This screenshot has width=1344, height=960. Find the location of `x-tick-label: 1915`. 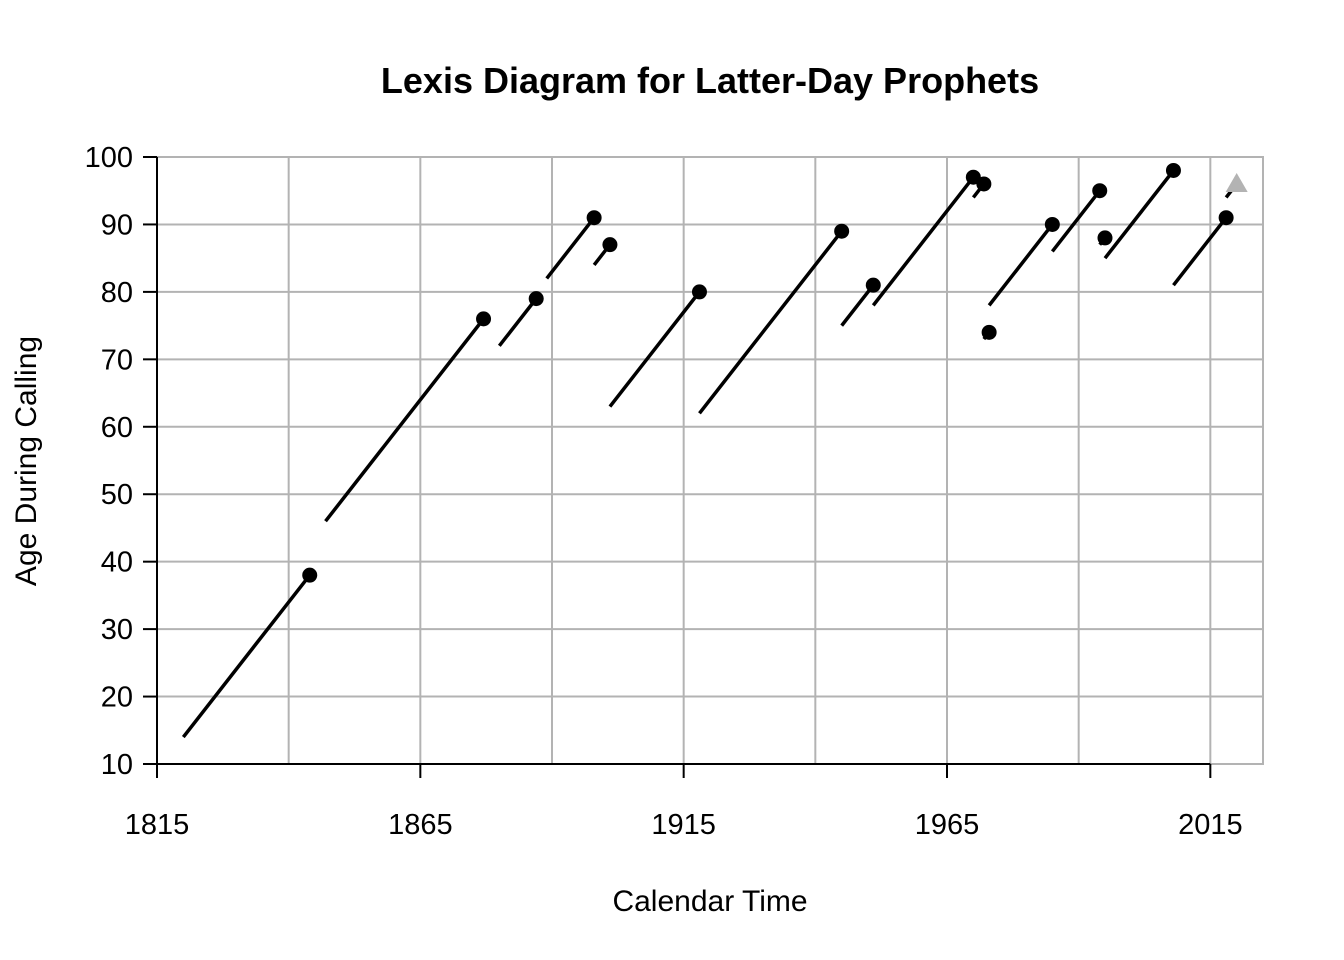

x-tick-label: 1915 is located at coordinates (683, 825).